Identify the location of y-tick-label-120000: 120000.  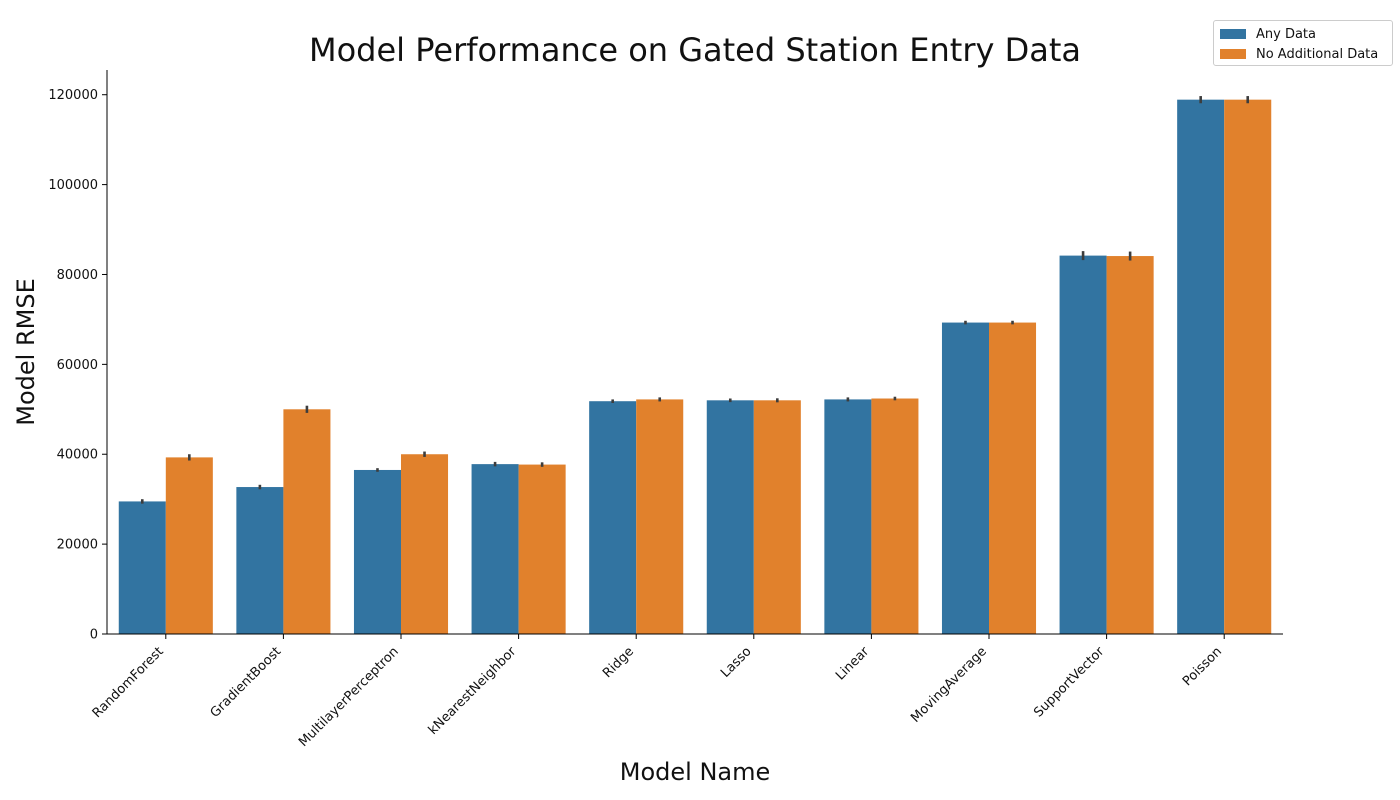
(73, 95).